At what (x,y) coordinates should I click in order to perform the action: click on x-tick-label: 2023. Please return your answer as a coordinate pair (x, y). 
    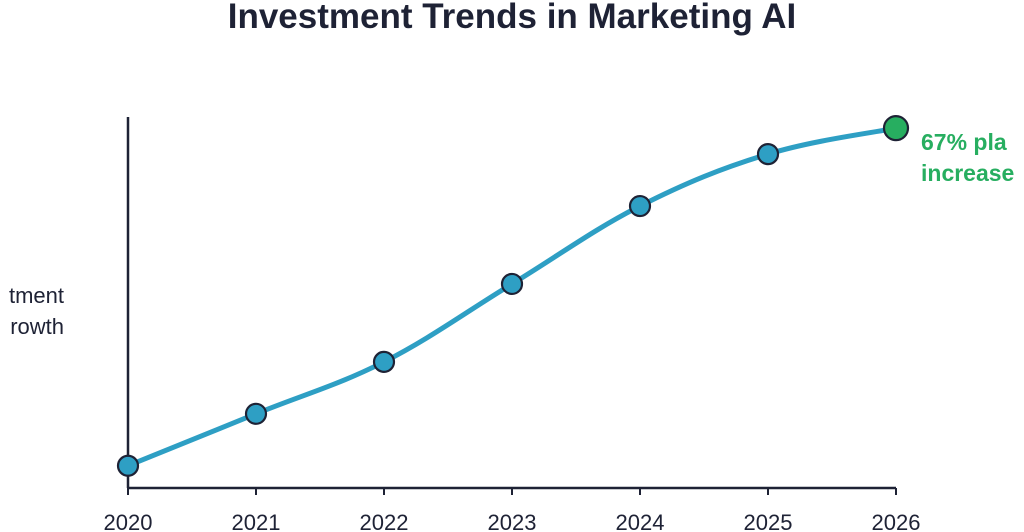
    Looking at the image, I should click on (512, 521).